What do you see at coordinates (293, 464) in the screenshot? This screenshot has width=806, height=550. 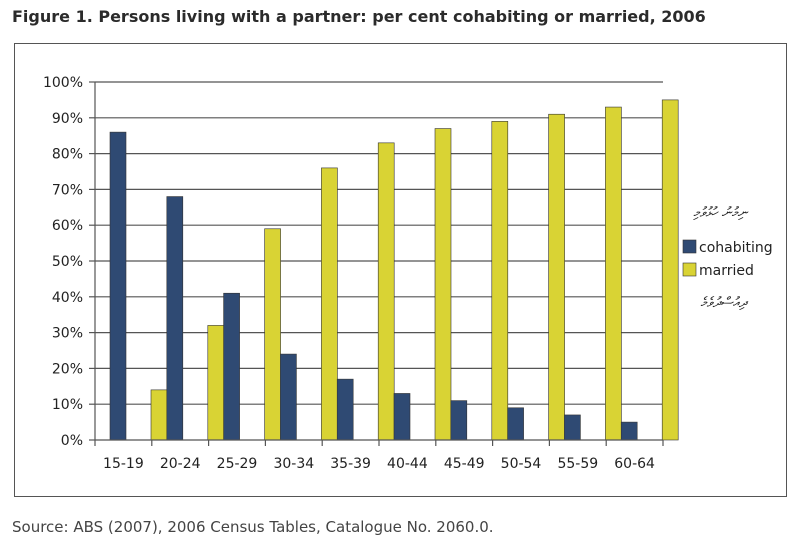 I see `x-tick-label: 30-34` at bounding box center [293, 464].